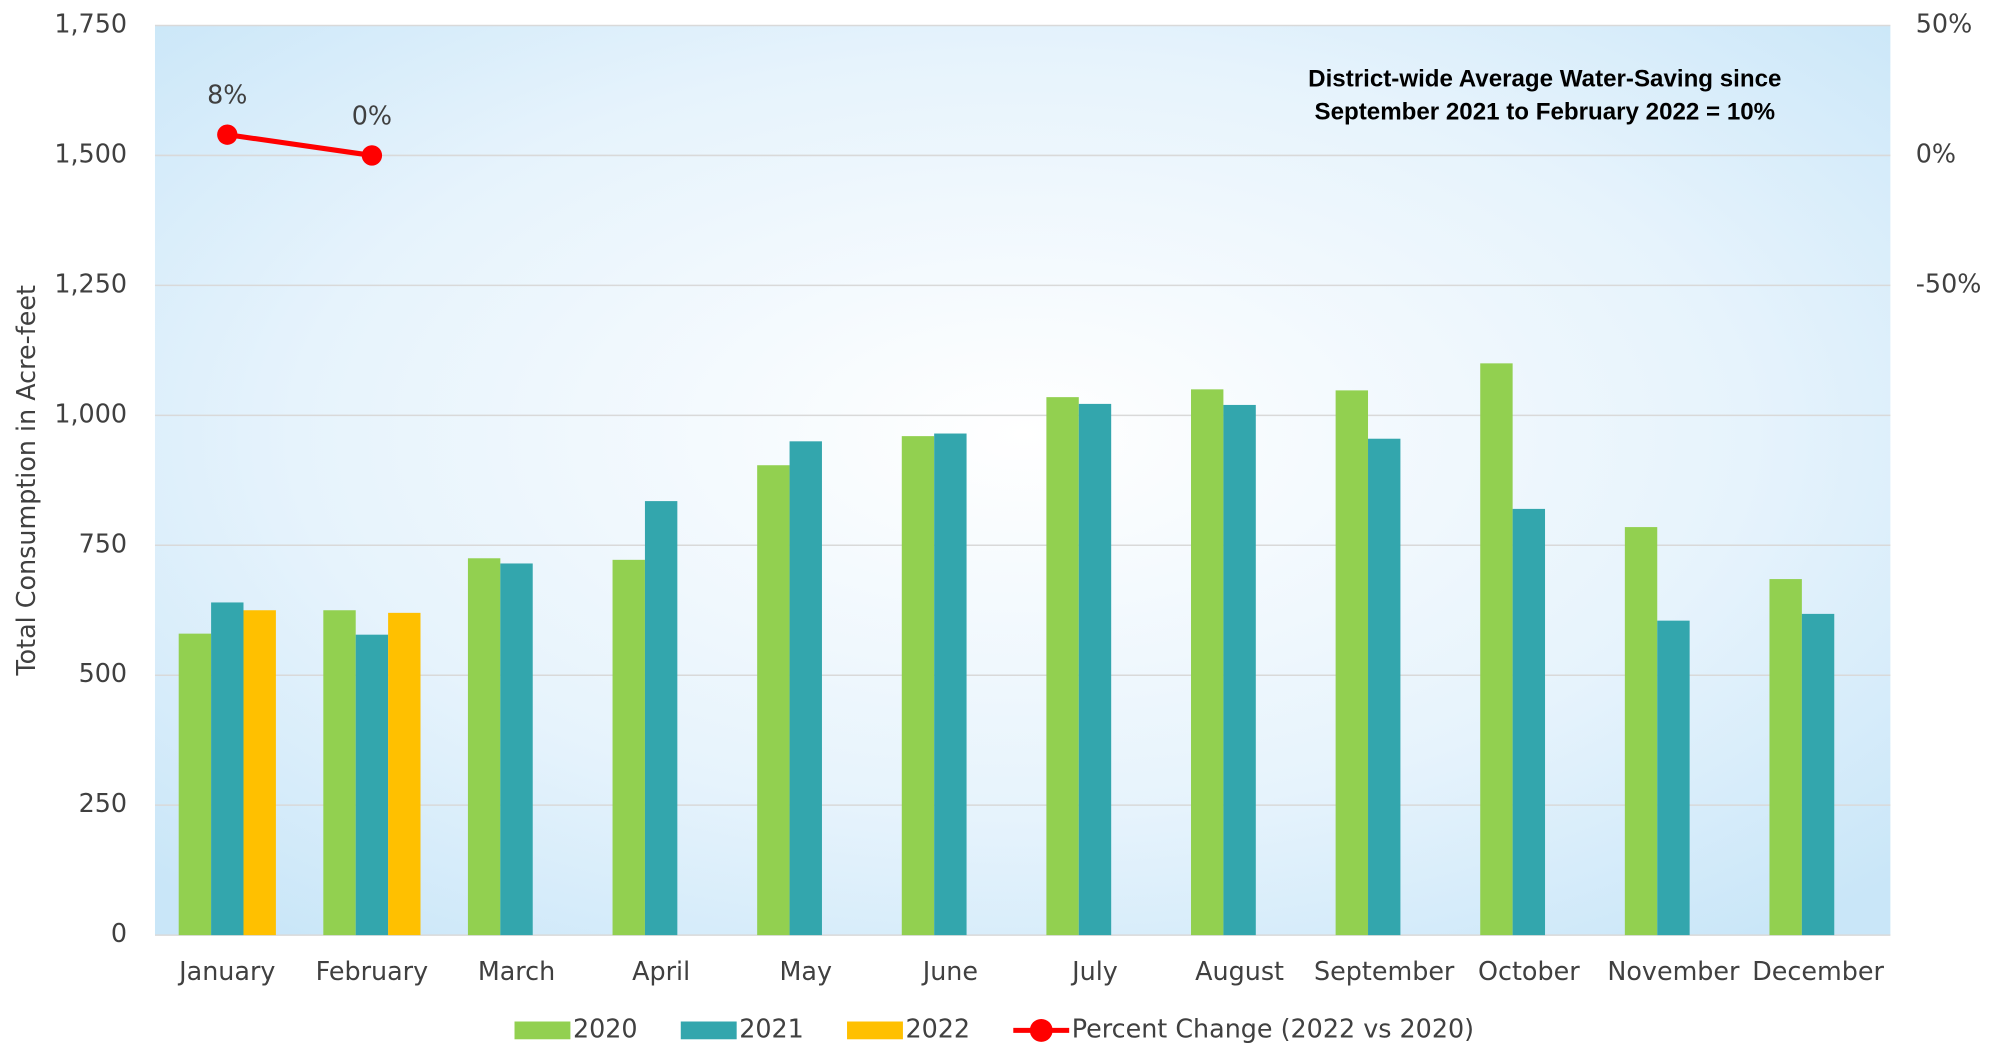 The height and width of the screenshot is (1047, 1992). Describe the element at coordinates (661, 971) in the screenshot. I see `x-tick-label: April` at that location.